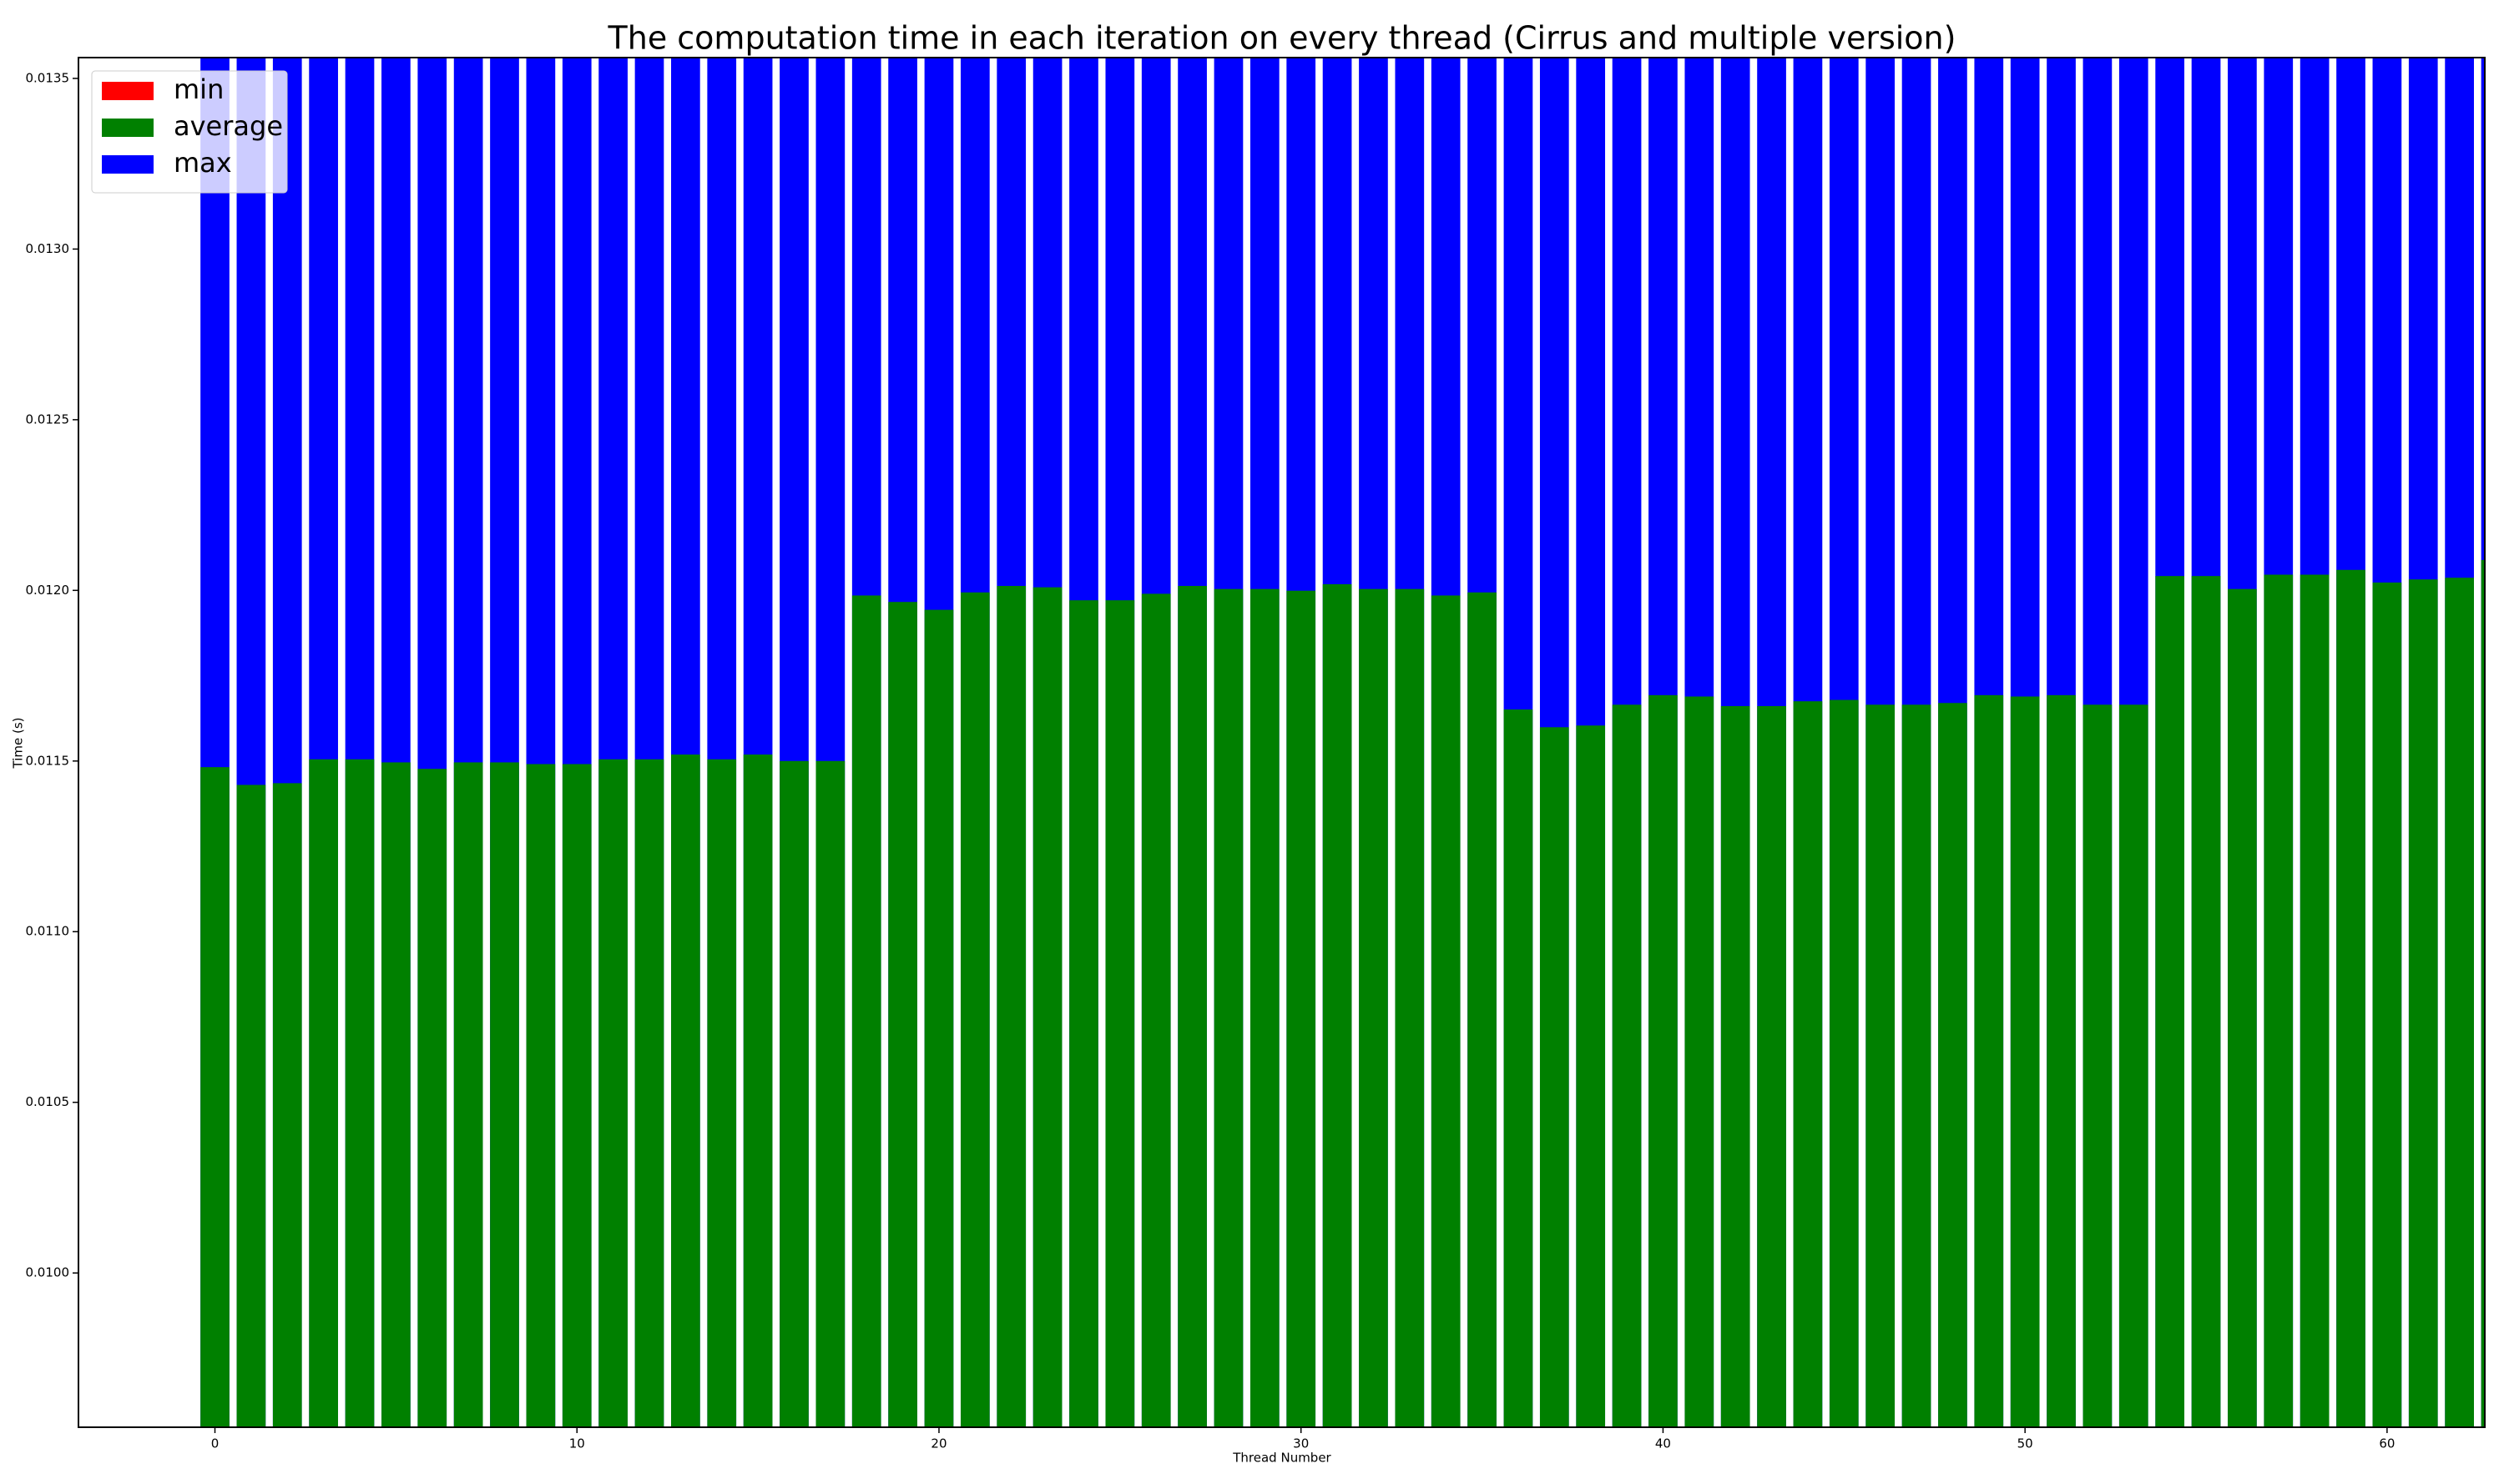  Describe the element at coordinates (1281, 1458) in the screenshot. I see `x-axis-label: Thread Number` at that location.